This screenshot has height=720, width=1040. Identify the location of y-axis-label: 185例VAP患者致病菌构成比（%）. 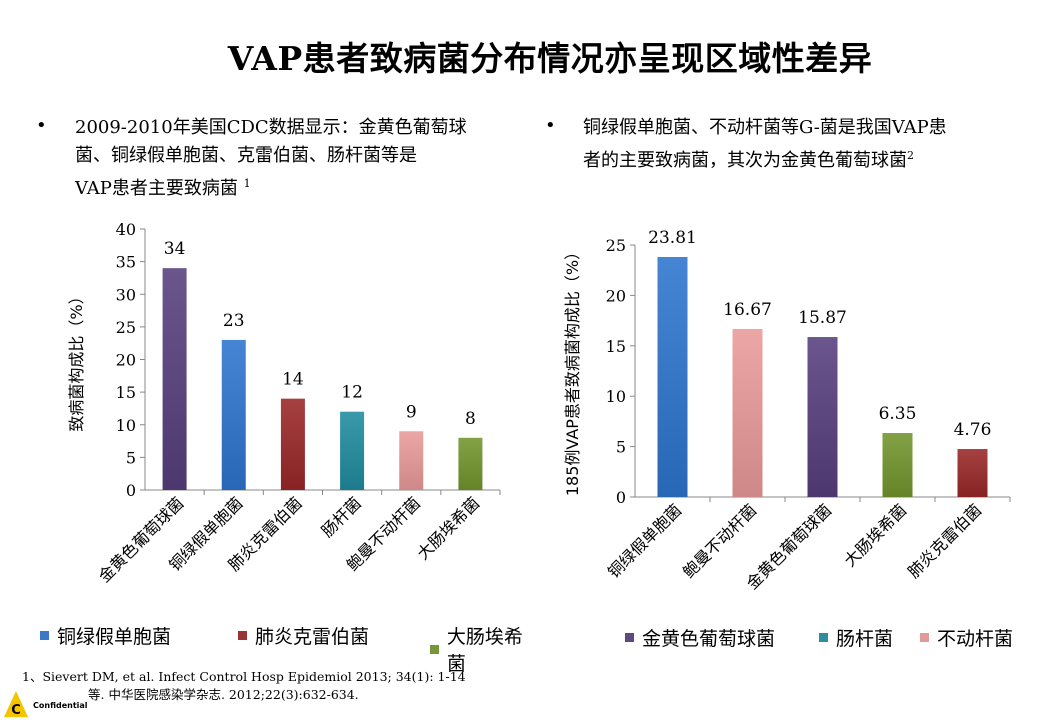
(572, 370).